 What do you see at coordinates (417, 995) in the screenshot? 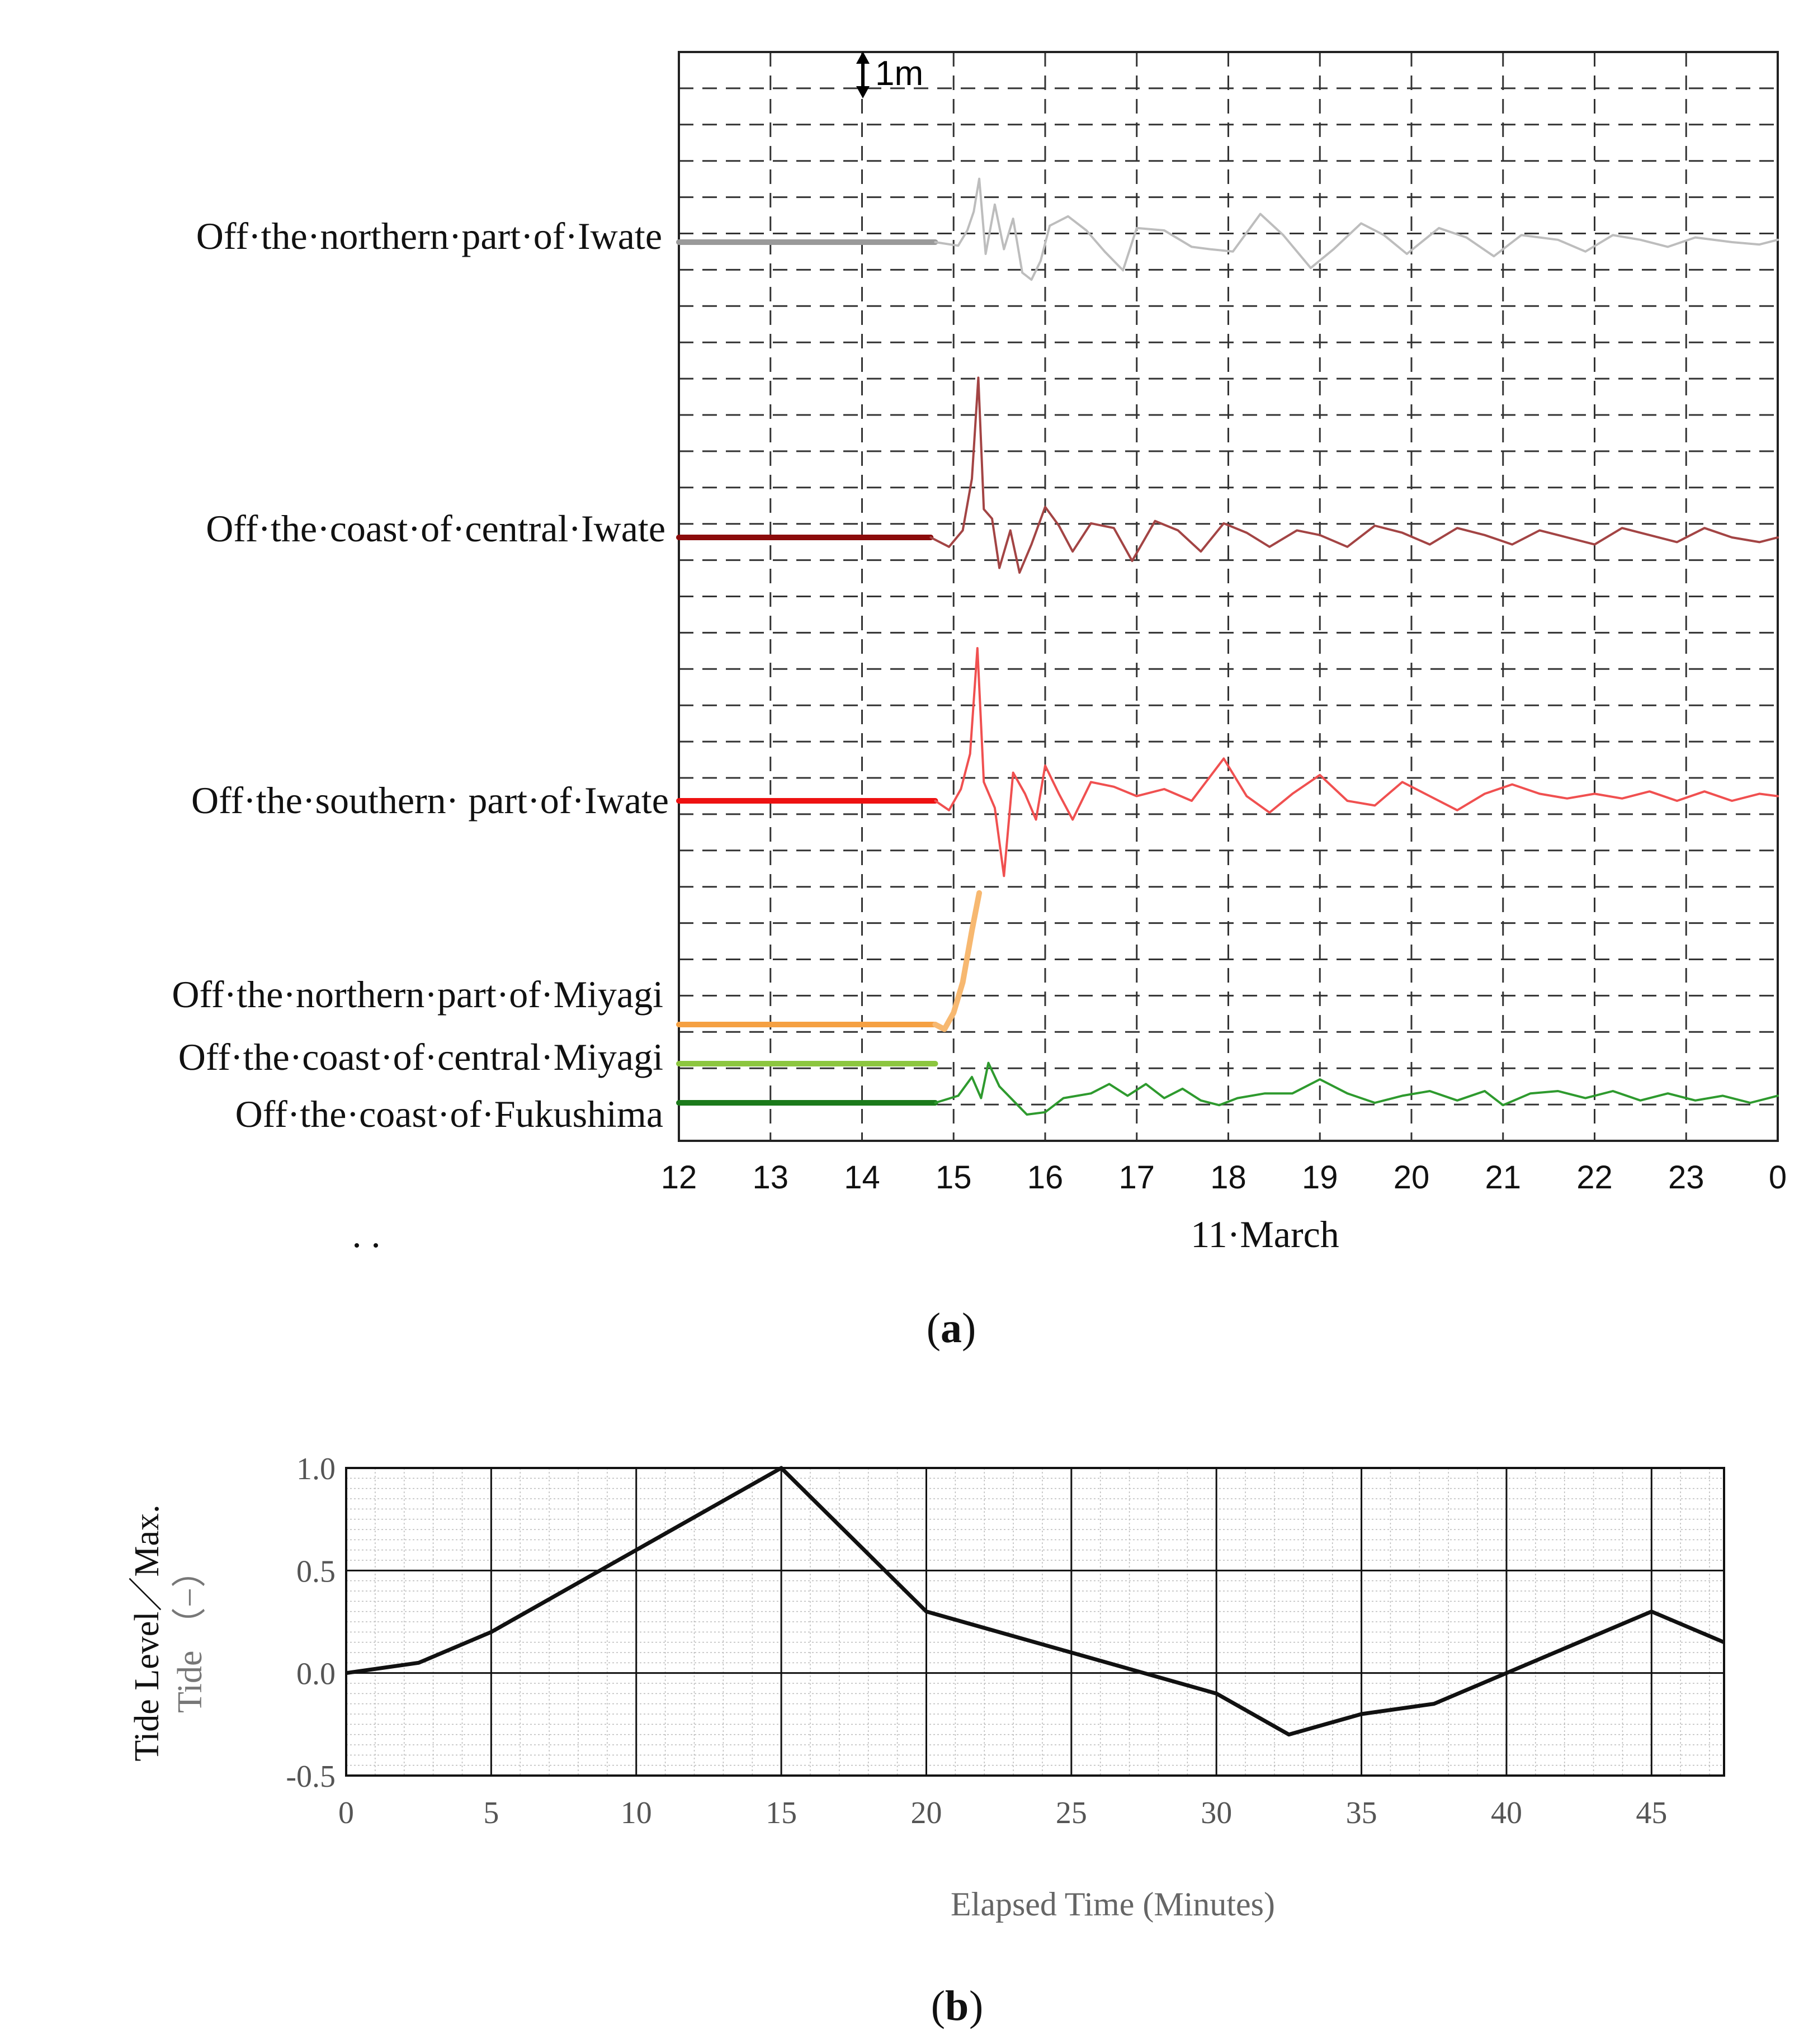
I see `series-label-northern-miyagi: Off·the·northern·part·of·Miyagi` at bounding box center [417, 995].